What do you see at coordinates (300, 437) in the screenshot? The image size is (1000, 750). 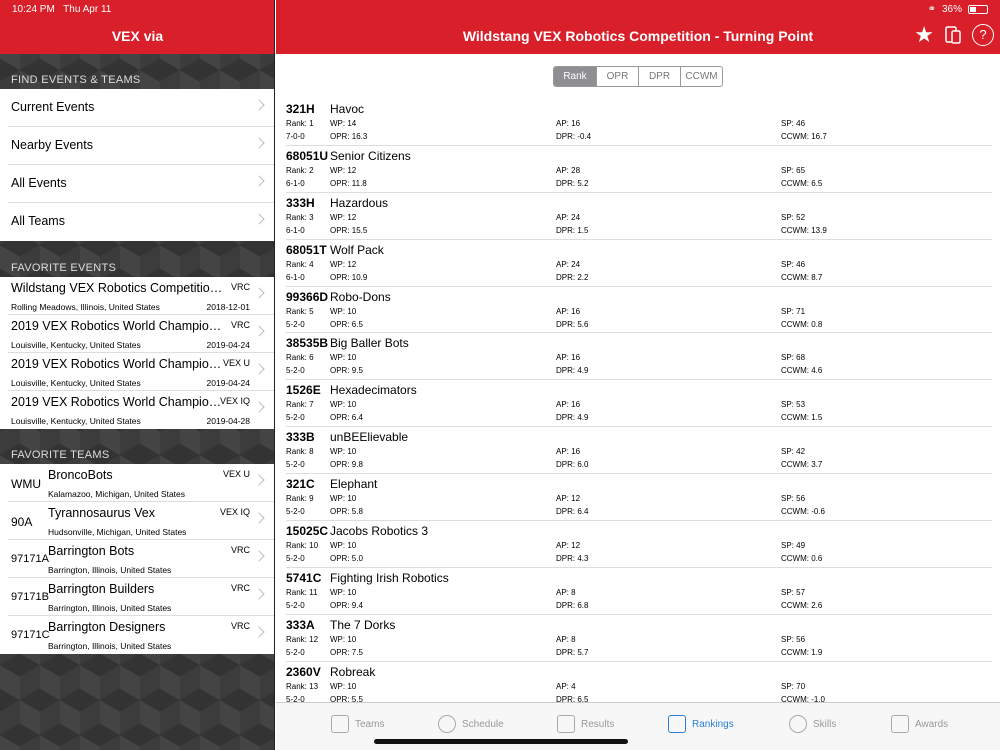 I see `team-number: 333B` at bounding box center [300, 437].